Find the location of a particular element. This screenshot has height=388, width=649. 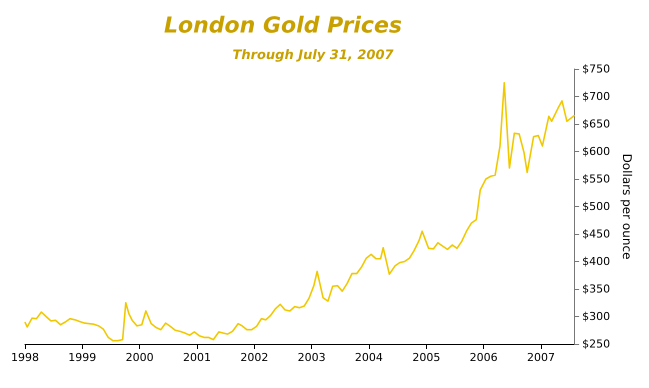

x-tick-label: 2002 is located at coordinates (254, 357).